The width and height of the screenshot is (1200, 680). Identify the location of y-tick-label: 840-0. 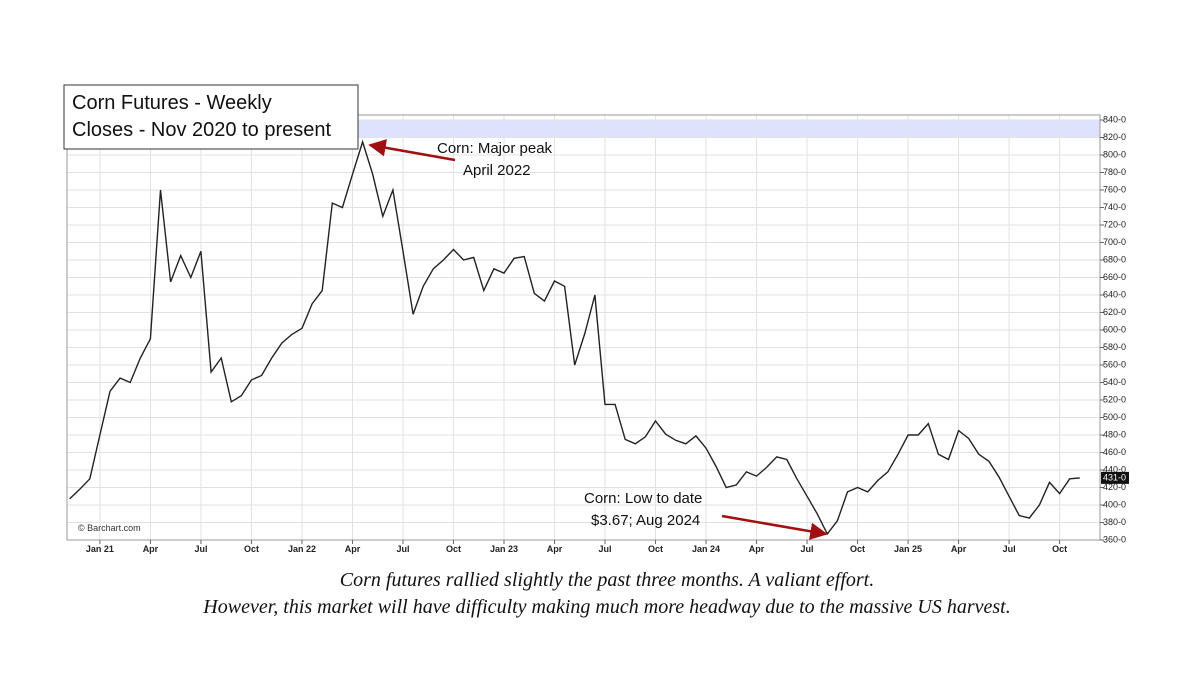
(1114, 119).